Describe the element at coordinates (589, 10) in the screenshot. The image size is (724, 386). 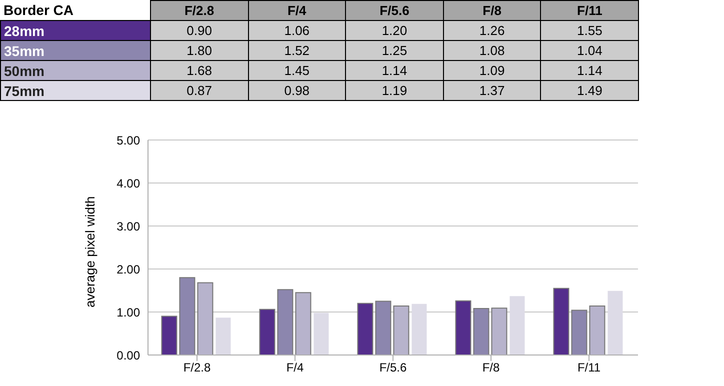
I see `category-label: F/11` at that location.